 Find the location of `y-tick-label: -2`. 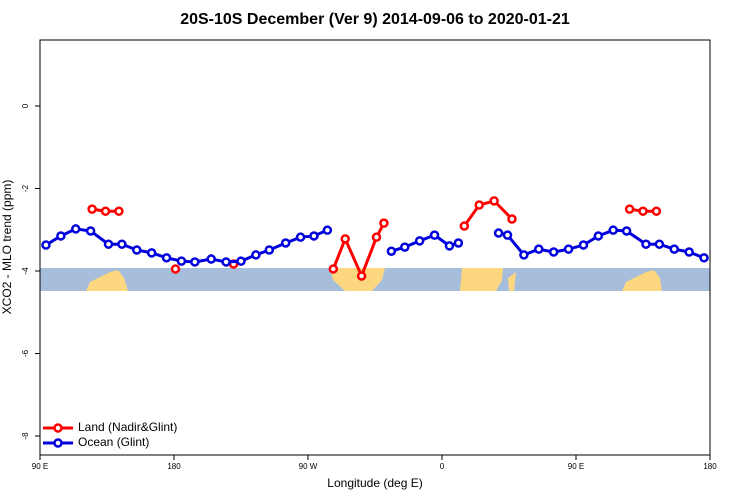

y-tick-label: -2 is located at coordinates (25, 188).